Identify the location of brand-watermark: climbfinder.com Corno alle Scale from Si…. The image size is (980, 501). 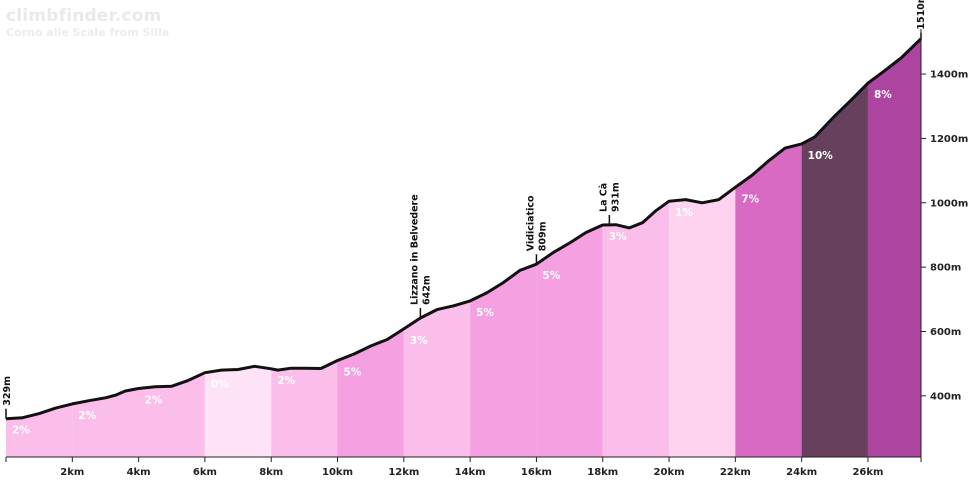
(87, 23).